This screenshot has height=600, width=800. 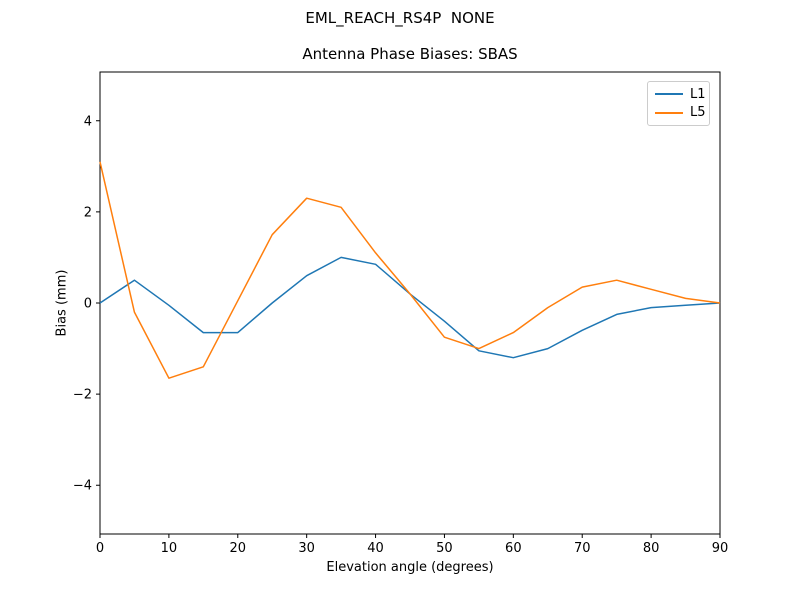 I want to click on y-axis-label: Bias (mm), so click(x=62, y=303).